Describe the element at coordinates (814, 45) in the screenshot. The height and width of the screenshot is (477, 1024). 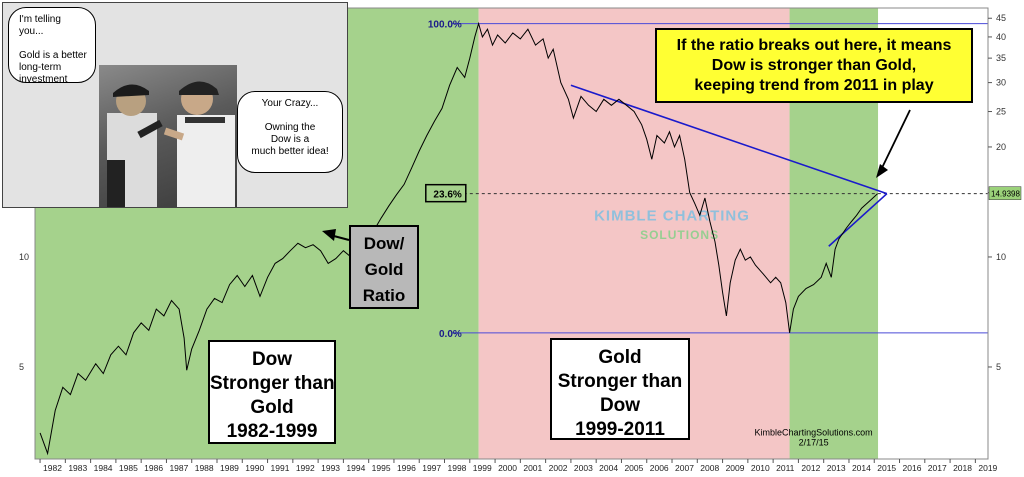
I see `callout-line: If the ratio breaks out here, it means` at that location.